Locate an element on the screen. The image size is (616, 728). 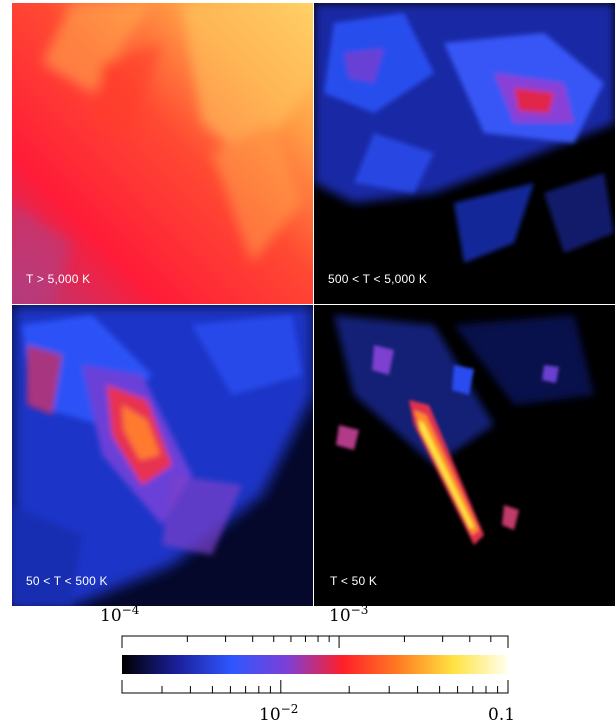
panel-label-cold: T < 50 K is located at coordinates (354, 581).